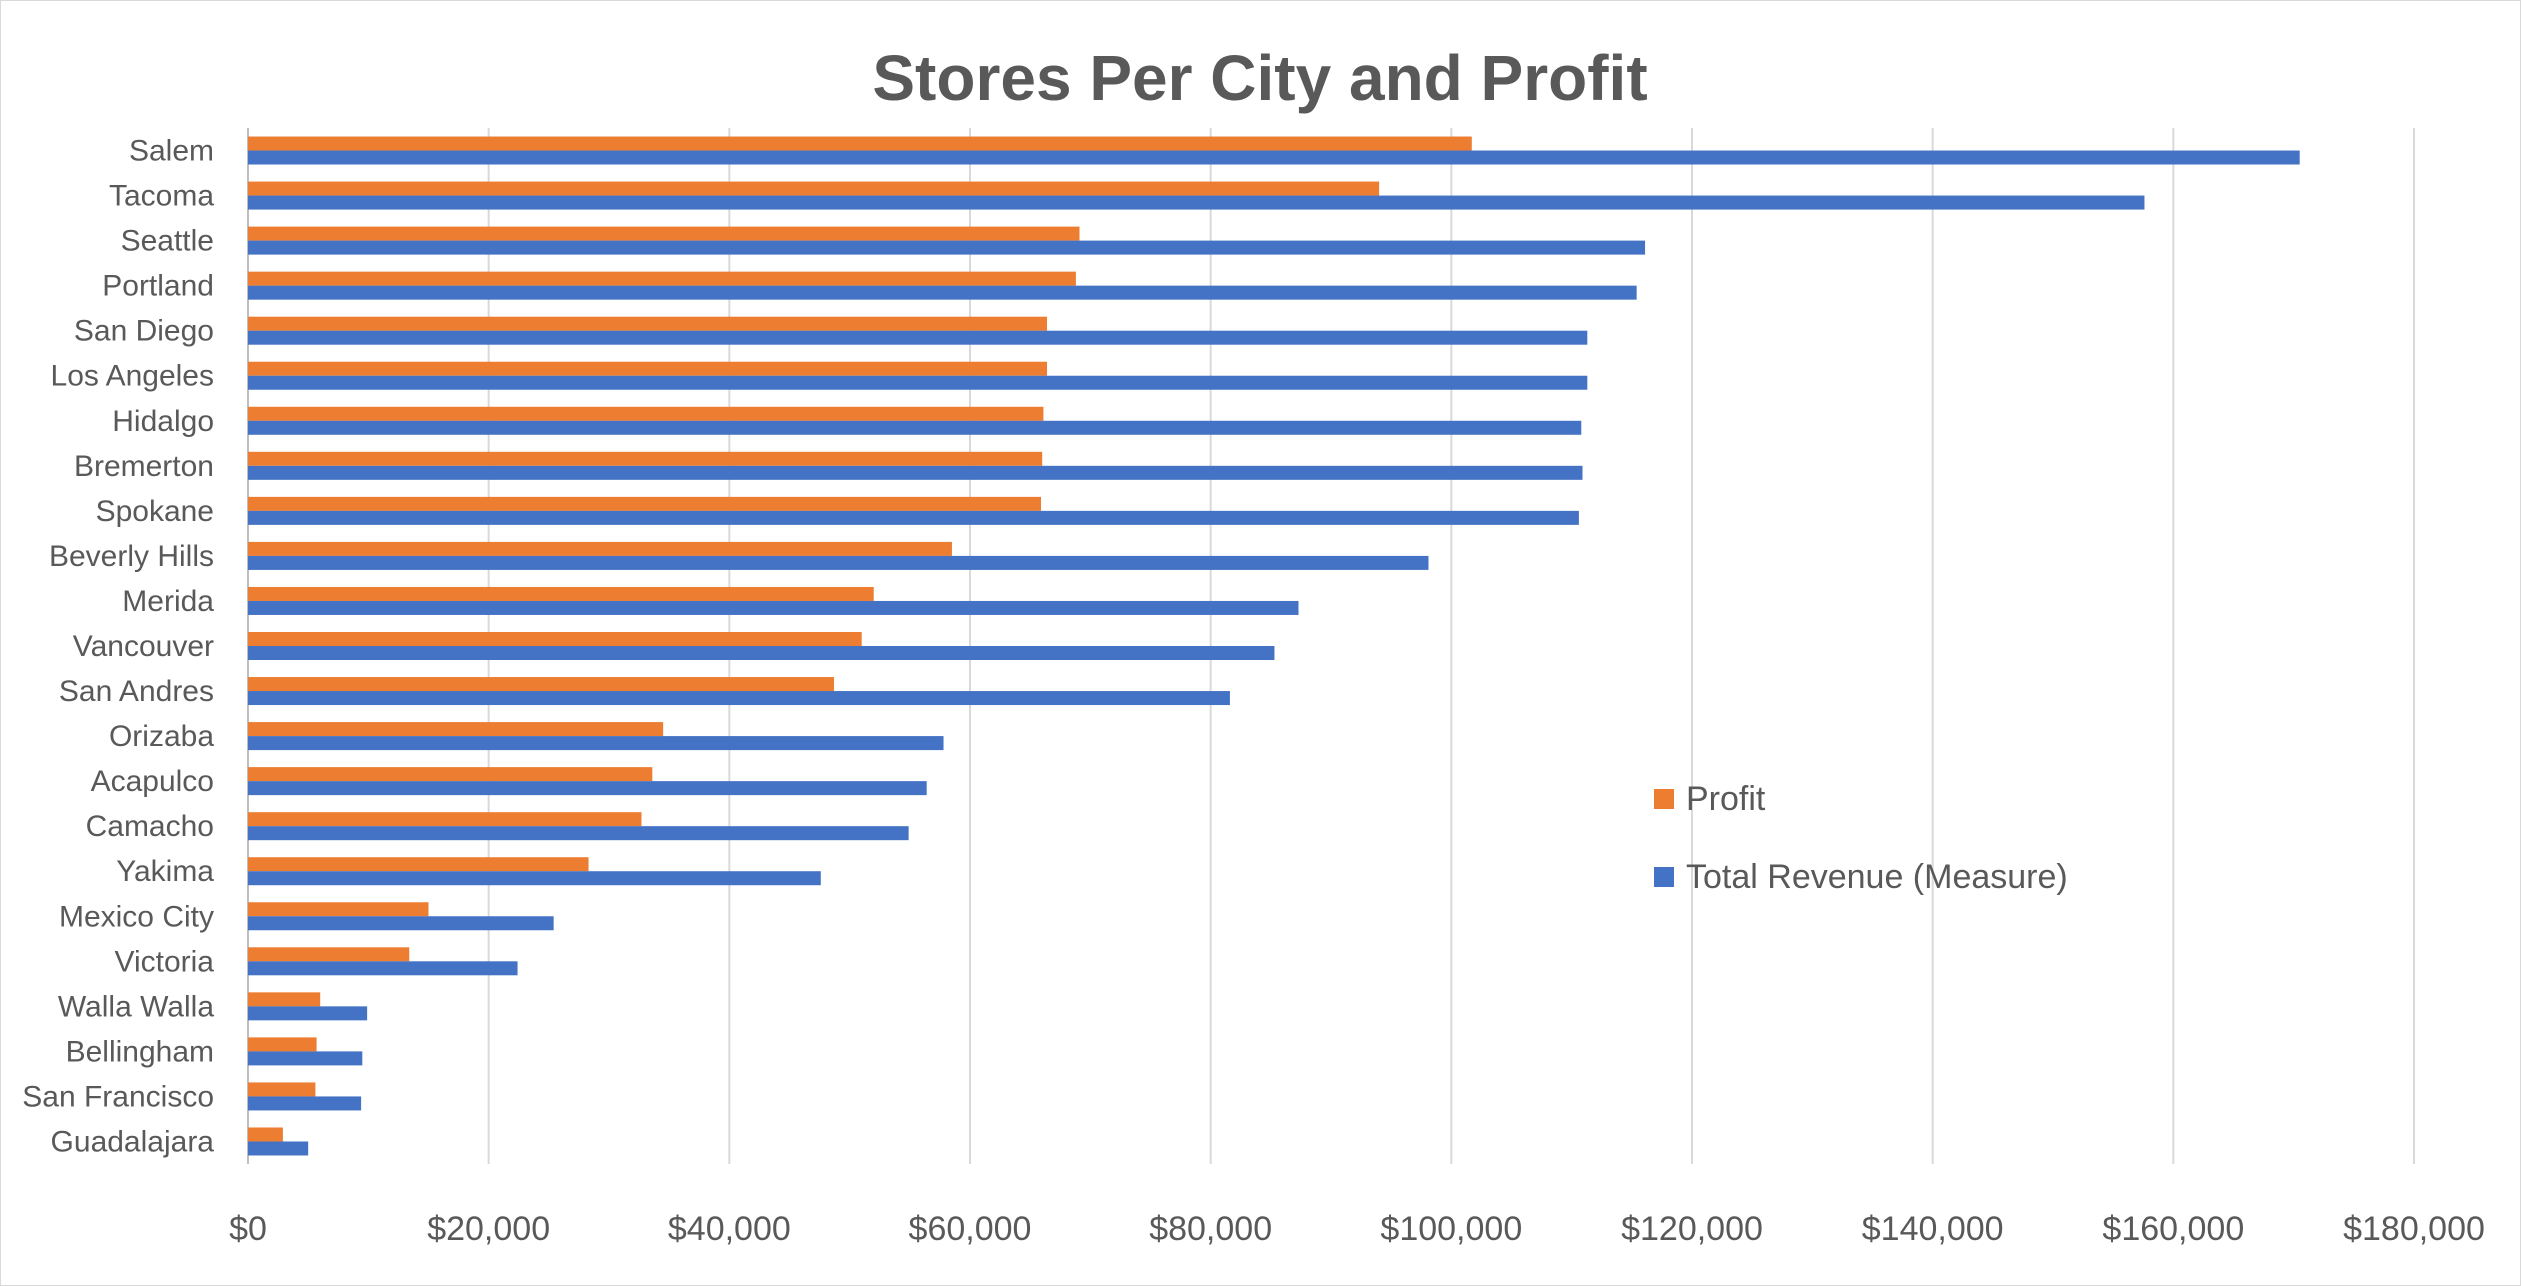 This screenshot has height=1286, width=2521. Describe the element at coordinates (2414, 1229) in the screenshot. I see `x-tick-label: $180,000` at that location.